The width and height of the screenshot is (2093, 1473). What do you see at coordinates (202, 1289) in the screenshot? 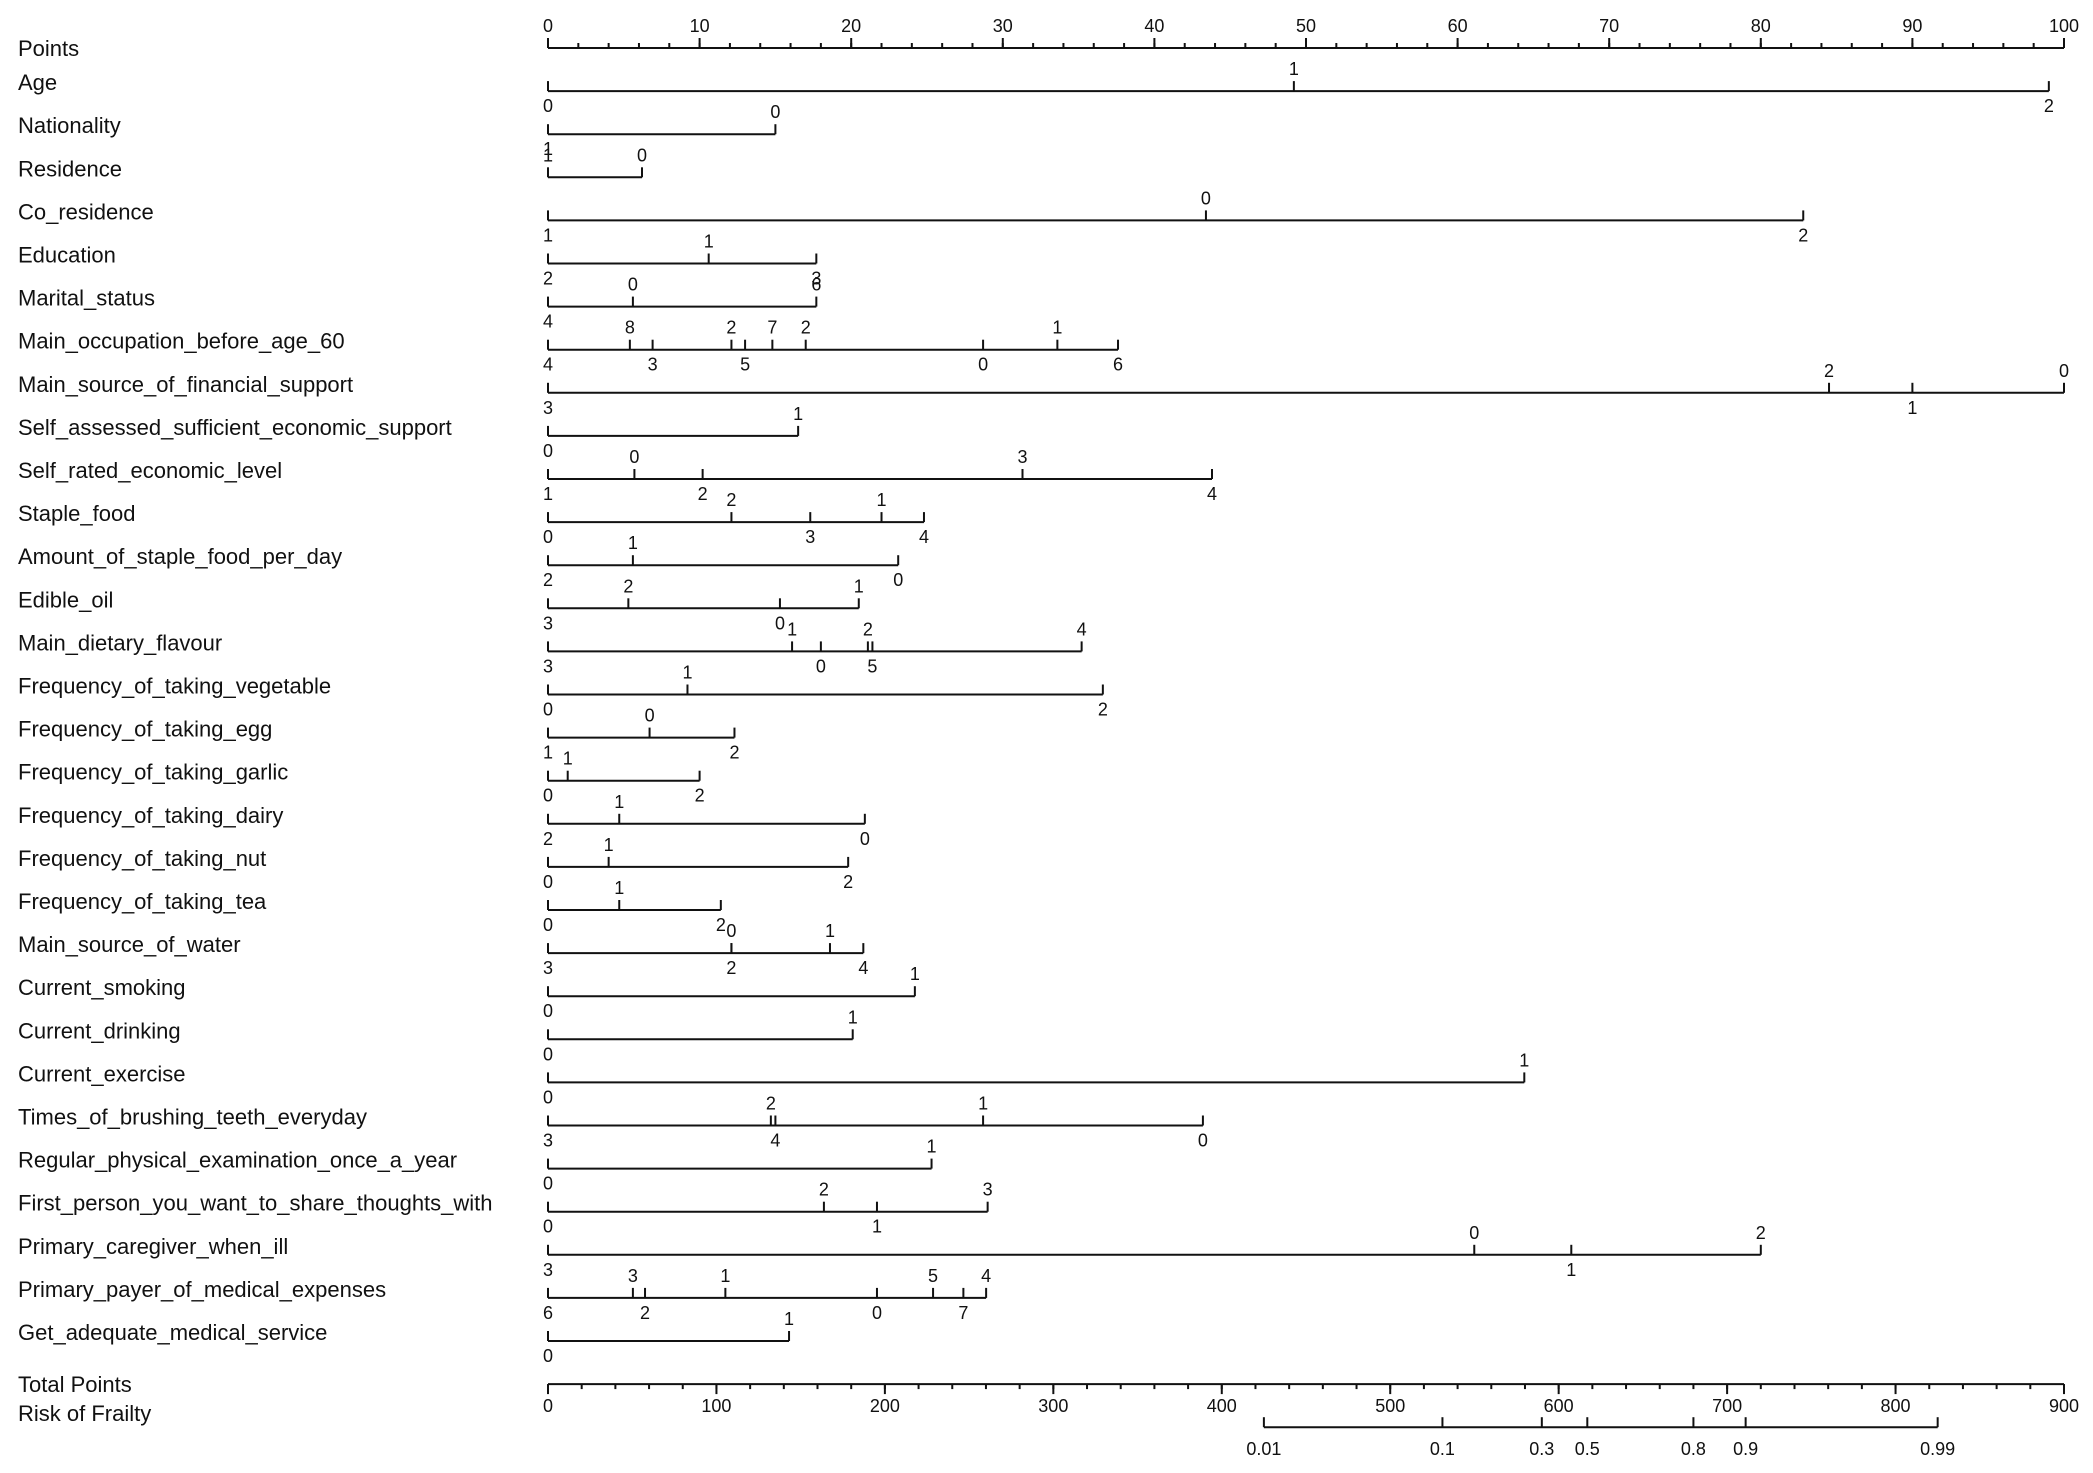
I see `variable-label: Primary_payer_of_medical_expenses` at bounding box center [202, 1289].